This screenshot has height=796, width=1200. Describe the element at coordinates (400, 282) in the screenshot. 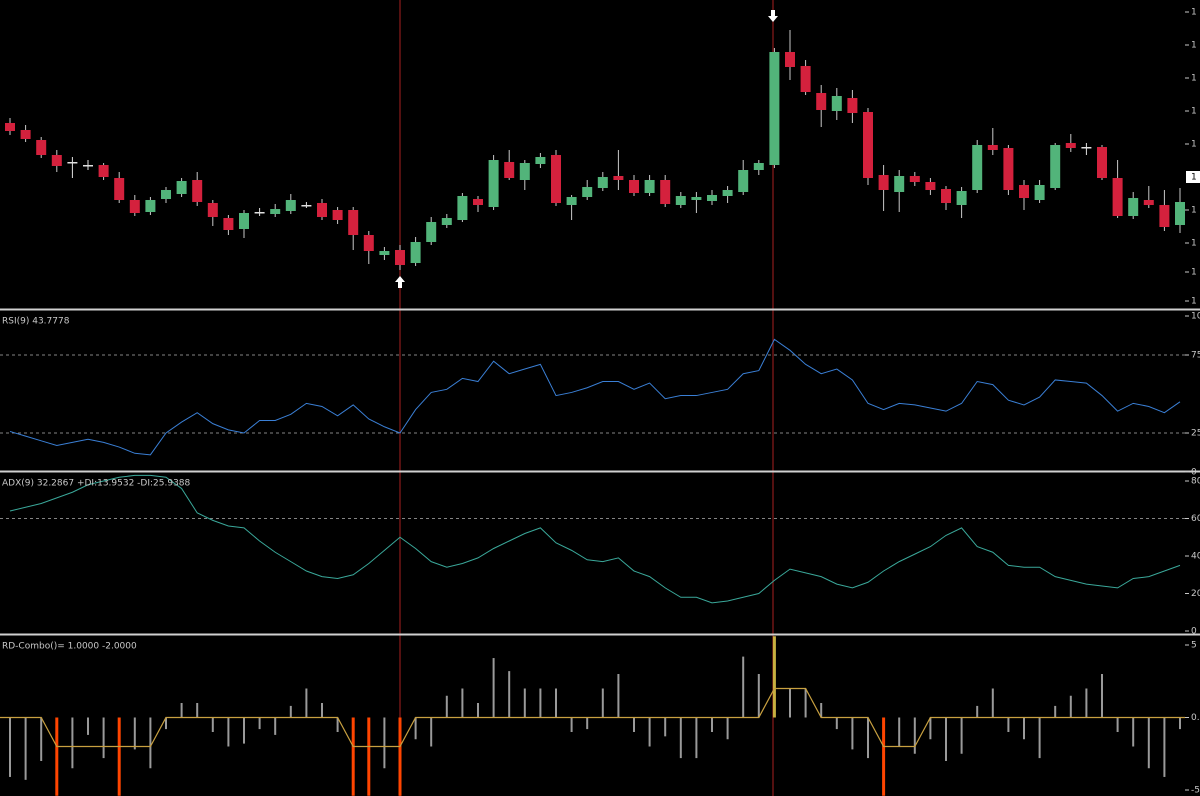

I see `up-arrow` at that location.